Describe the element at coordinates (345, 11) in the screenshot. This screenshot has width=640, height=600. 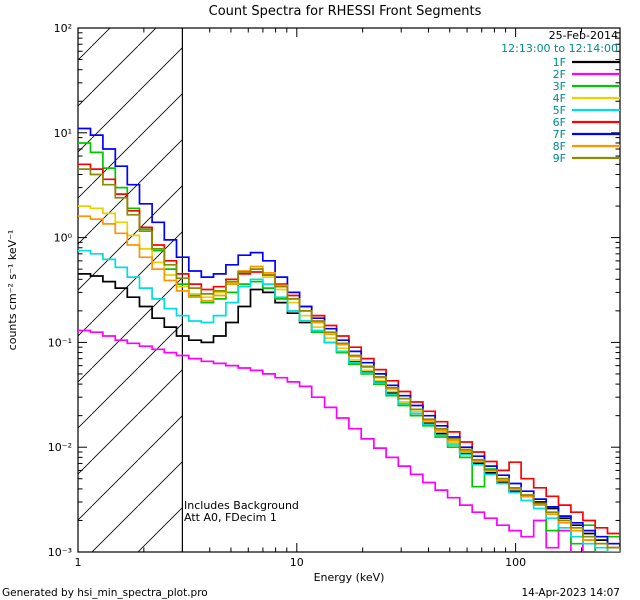
I see `chart-title: Count Spectra for RHESSI Front Segments` at that location.